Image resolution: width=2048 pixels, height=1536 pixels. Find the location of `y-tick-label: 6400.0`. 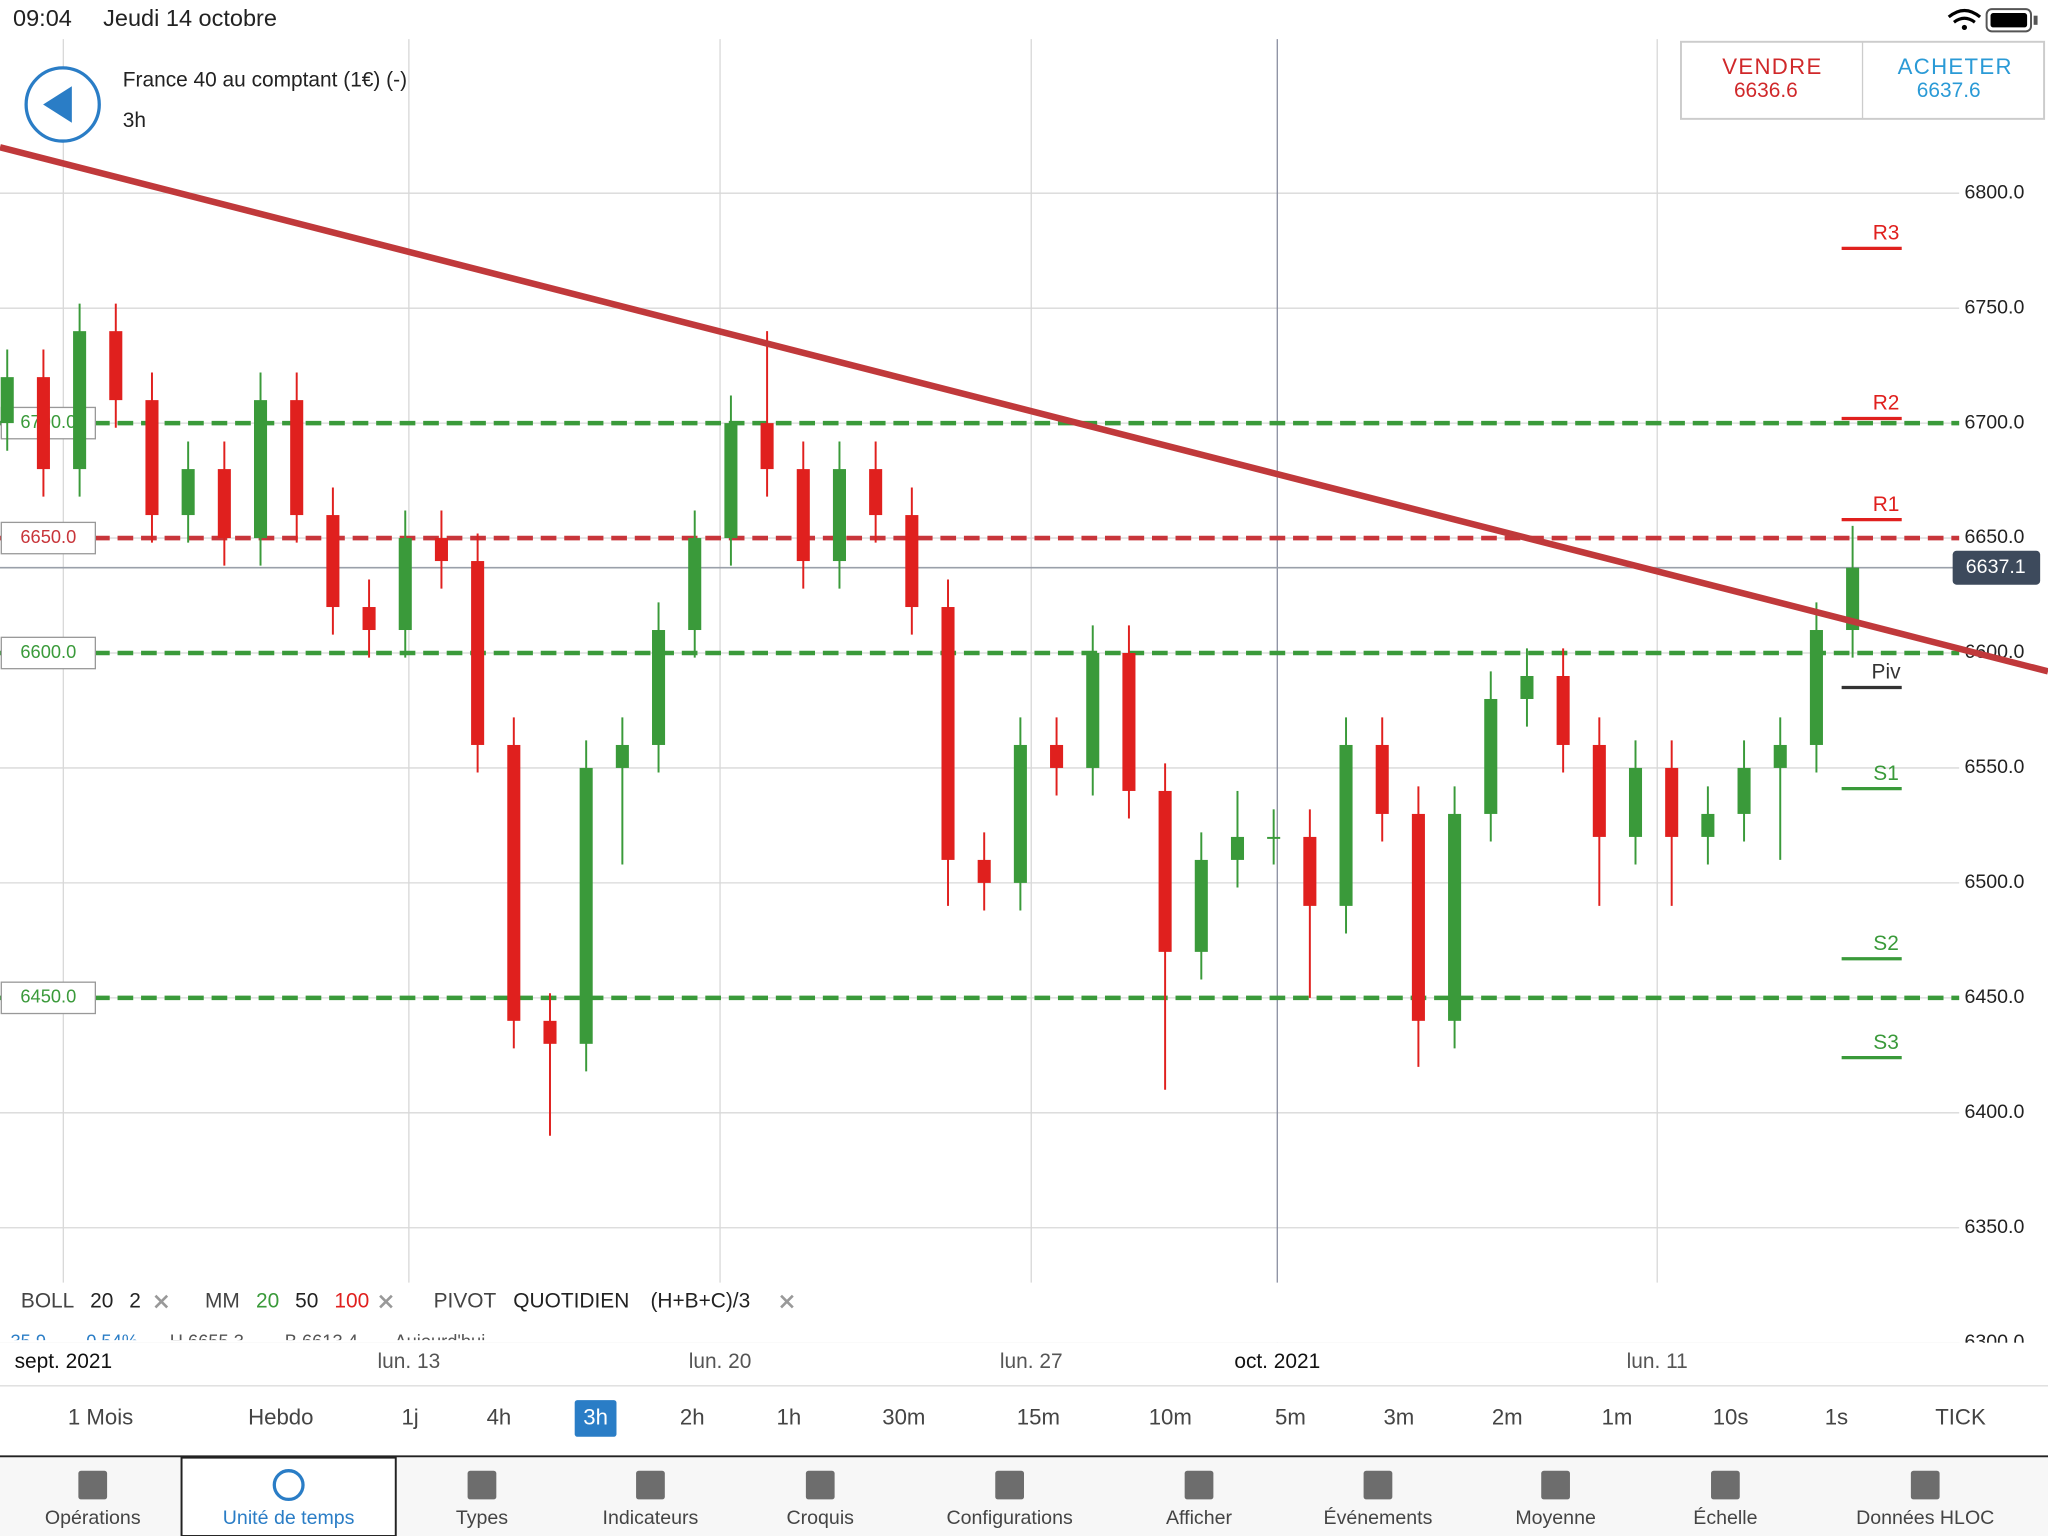

y-tick-label: 6400.0 is located at coordinates (1995, 1112).